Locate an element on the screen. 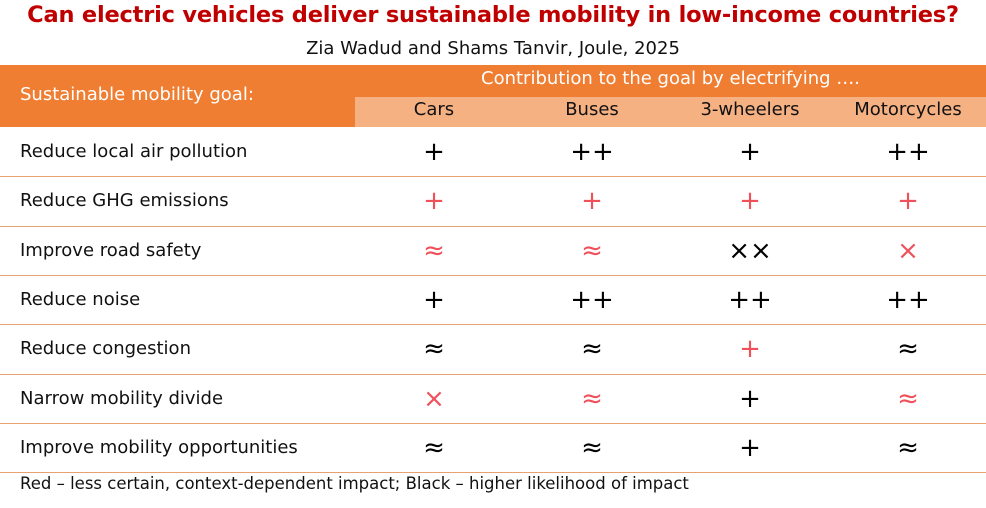 This screenshot has height=508, width=986. impact-symbol-3-wheelers: ×× is located at coordinates (750, 251).